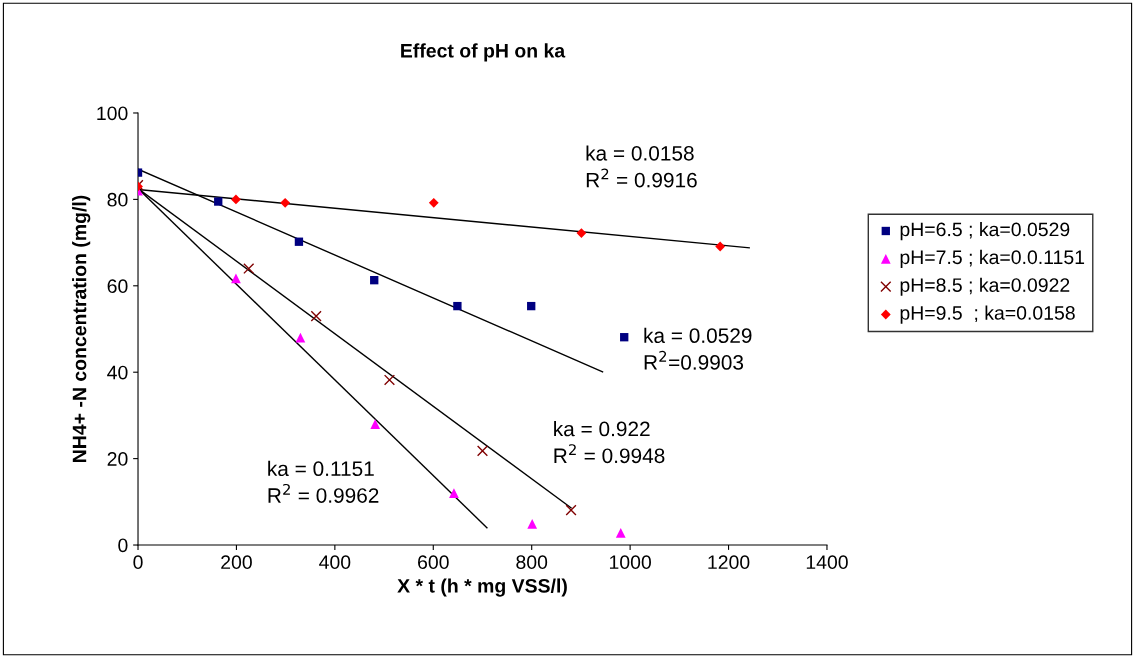 This screenshot has width=1135, height=658. I want to click on chart-title: Effect of pH on ka, so click(483, 52).